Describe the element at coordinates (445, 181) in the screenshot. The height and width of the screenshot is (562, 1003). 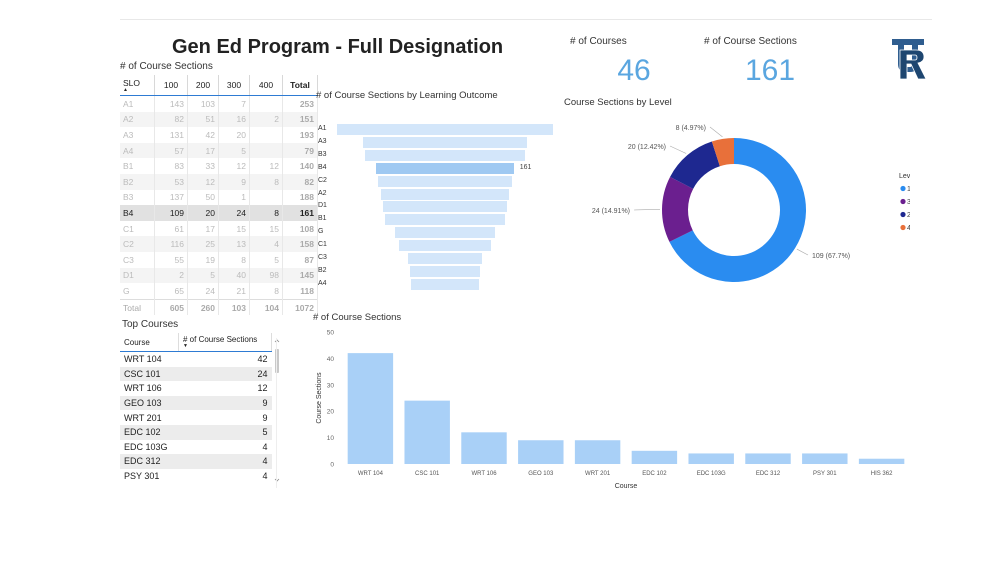
I see `funnel-bar-c2` at that location.